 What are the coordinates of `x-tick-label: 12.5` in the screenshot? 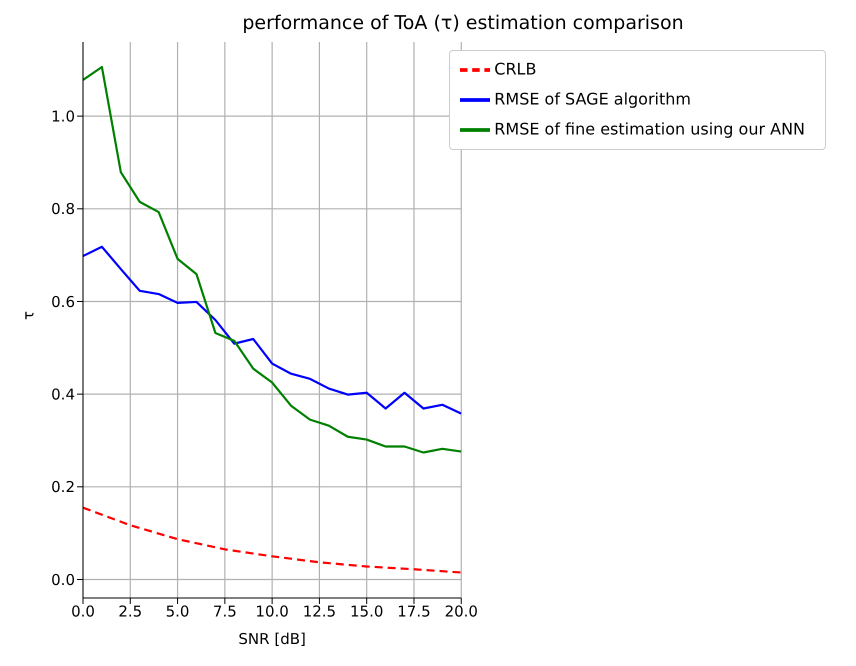 It's located at (319, 611).